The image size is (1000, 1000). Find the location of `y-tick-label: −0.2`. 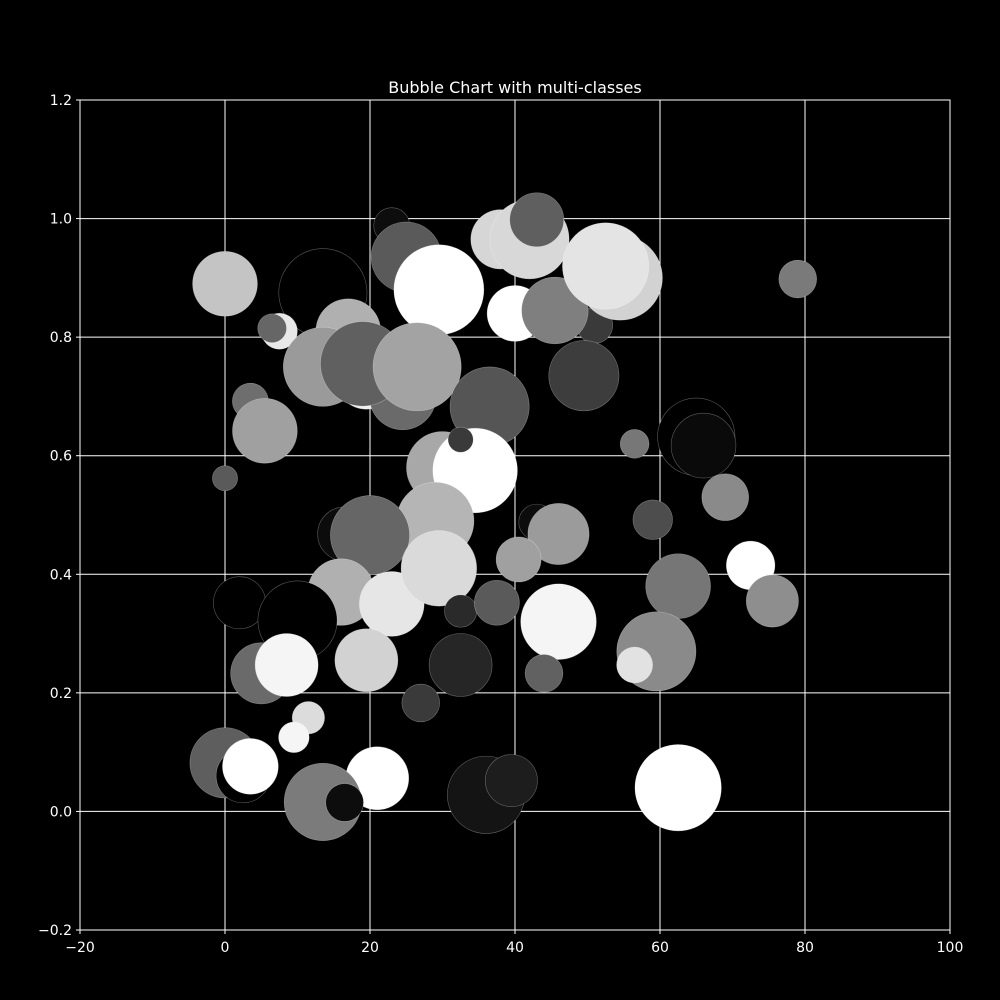

y-tick-label: −0.2 is located at coordinates (55, 931).